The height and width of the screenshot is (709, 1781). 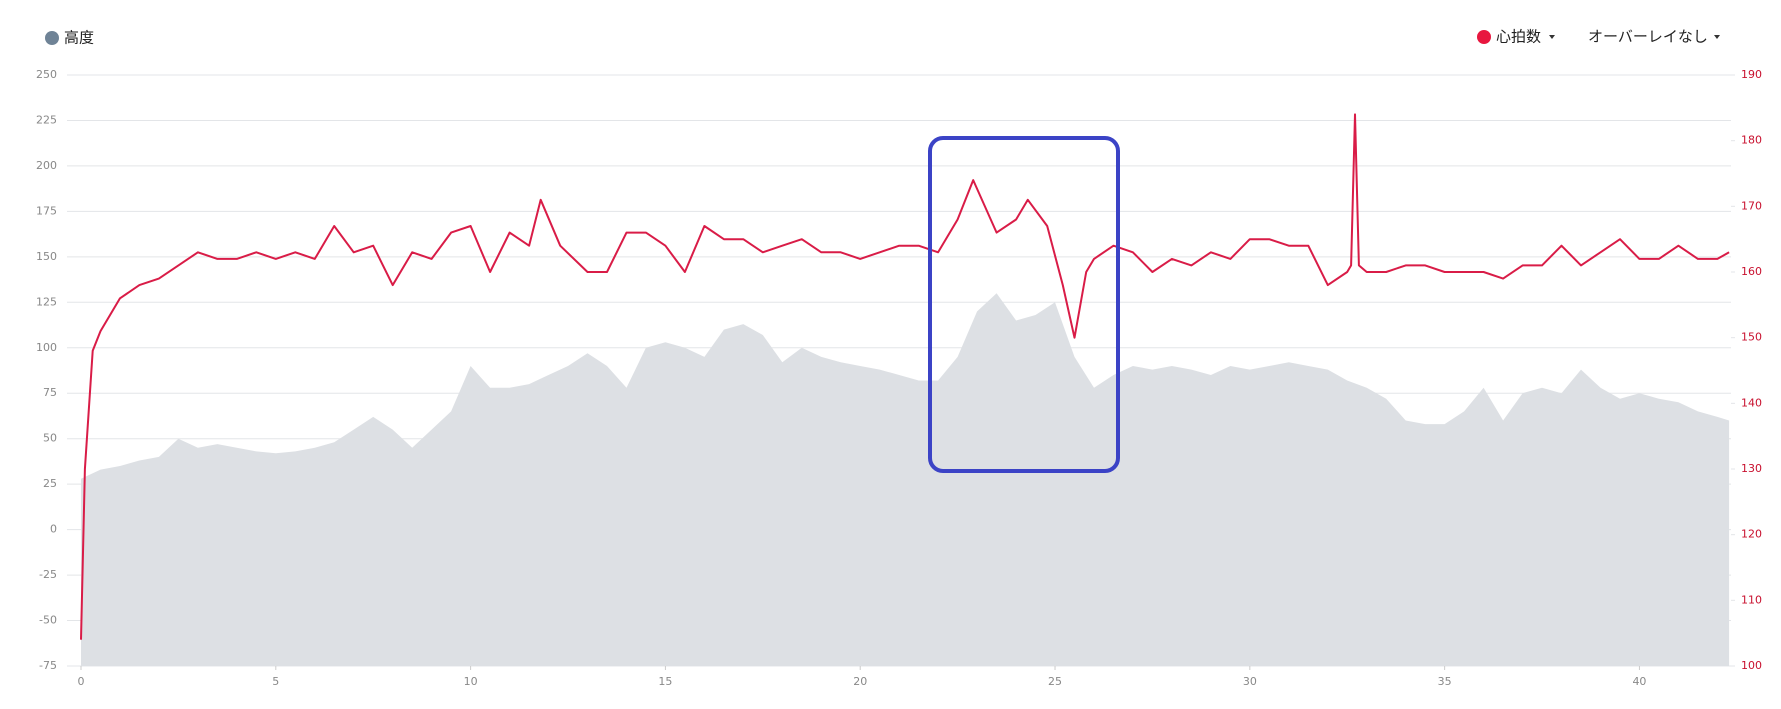 I want to click on x-tick-label: 20, so click(x=860, y=681).